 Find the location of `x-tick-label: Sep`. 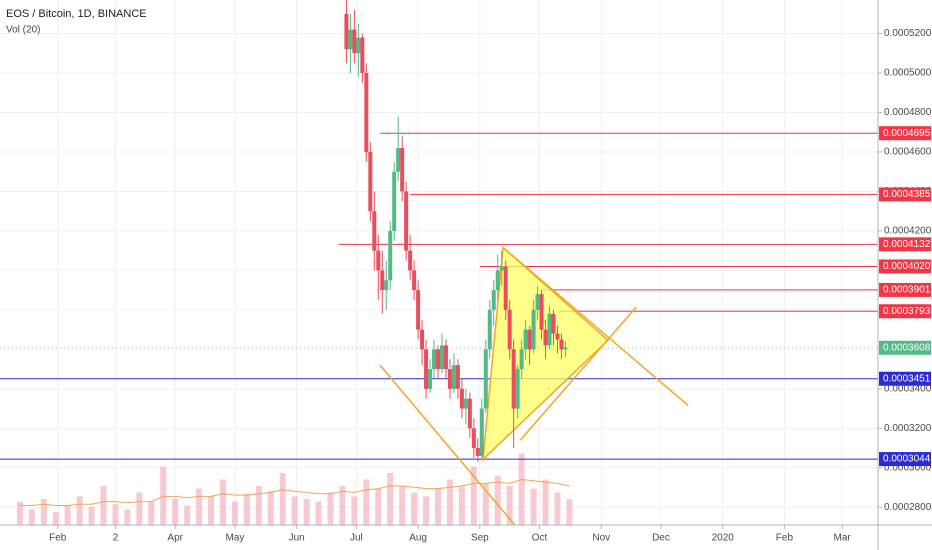

x-tick-label: Sep is located at coordinates (480, 538).